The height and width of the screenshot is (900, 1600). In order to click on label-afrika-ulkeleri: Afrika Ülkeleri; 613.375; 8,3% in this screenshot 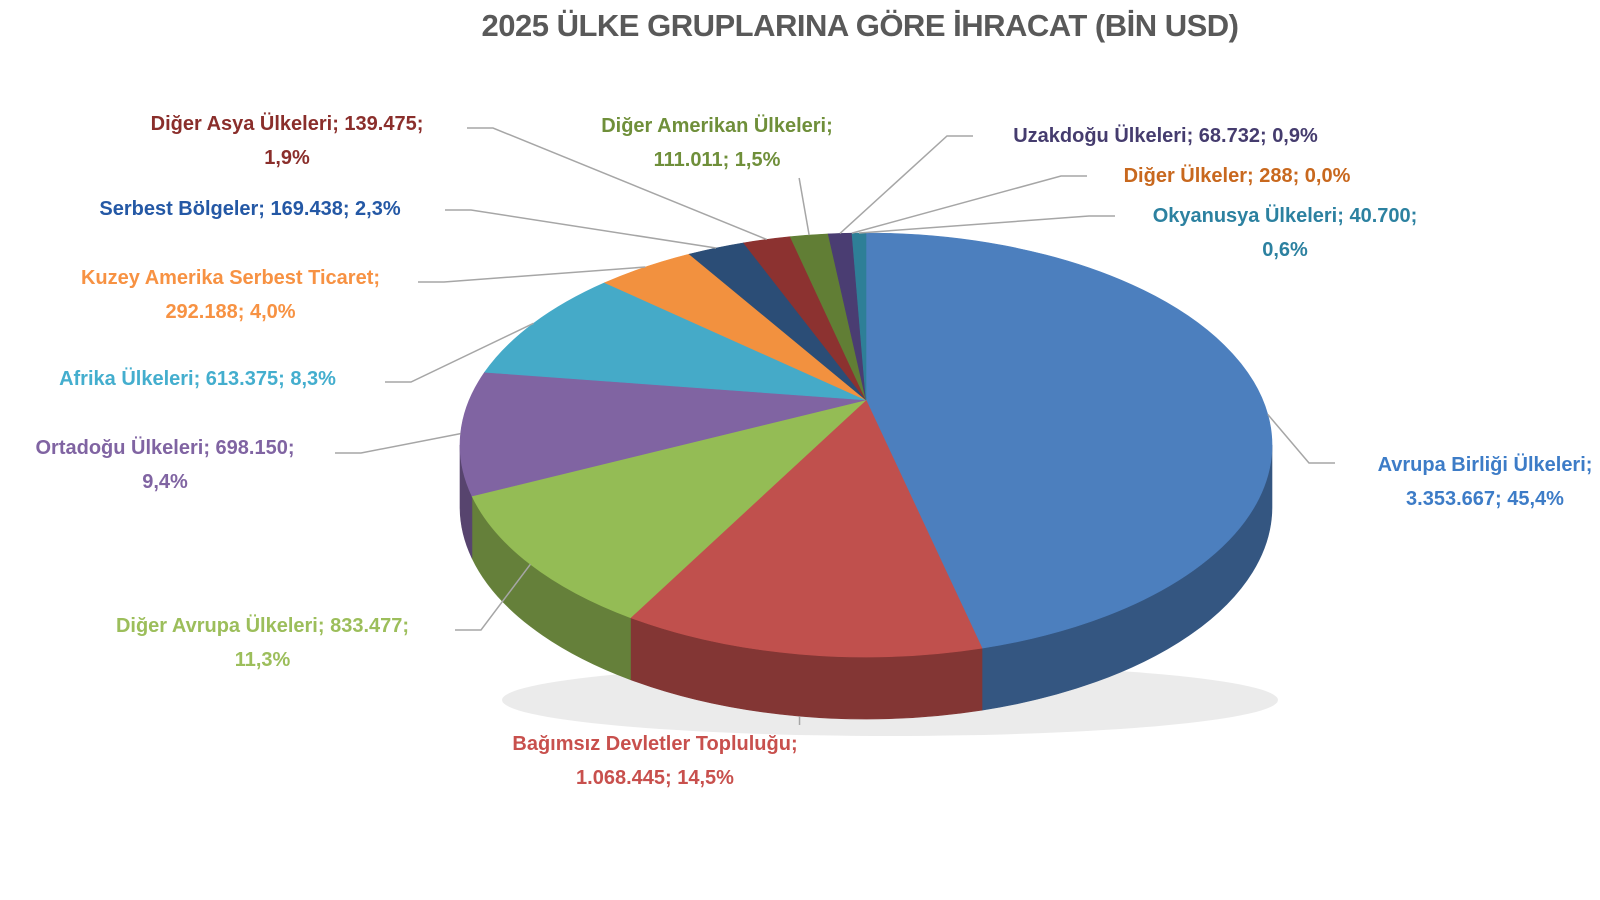, I will do `click(197, 379)`.